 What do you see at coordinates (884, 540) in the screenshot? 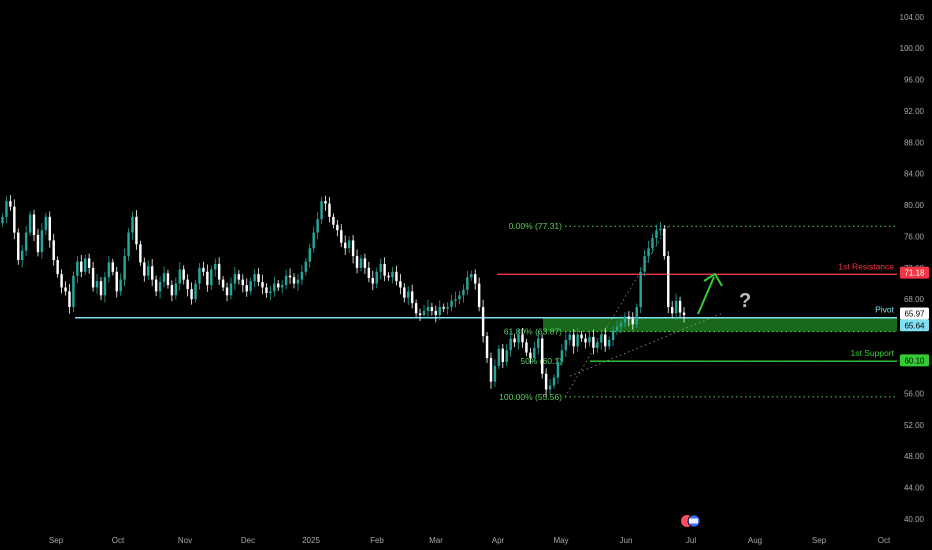
I see `x-tick-label: Oct` at bounding box center [884, 540].